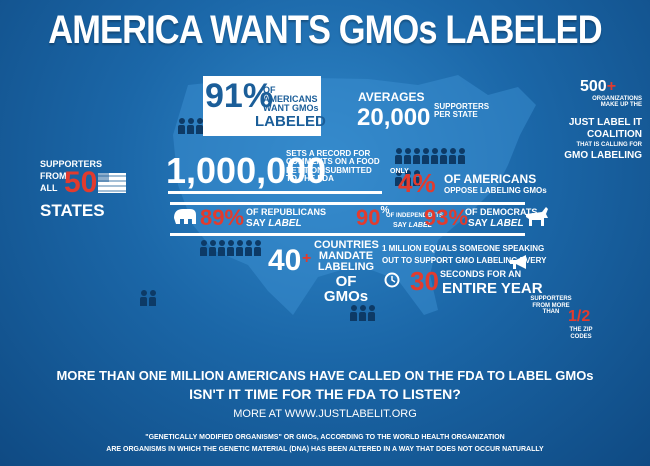 This screenshot has width=650, height=466. Describe the element at coordinates (286, 212) in the screenshot. I see `rep-text1: OF REPUBLICANS` at that location.